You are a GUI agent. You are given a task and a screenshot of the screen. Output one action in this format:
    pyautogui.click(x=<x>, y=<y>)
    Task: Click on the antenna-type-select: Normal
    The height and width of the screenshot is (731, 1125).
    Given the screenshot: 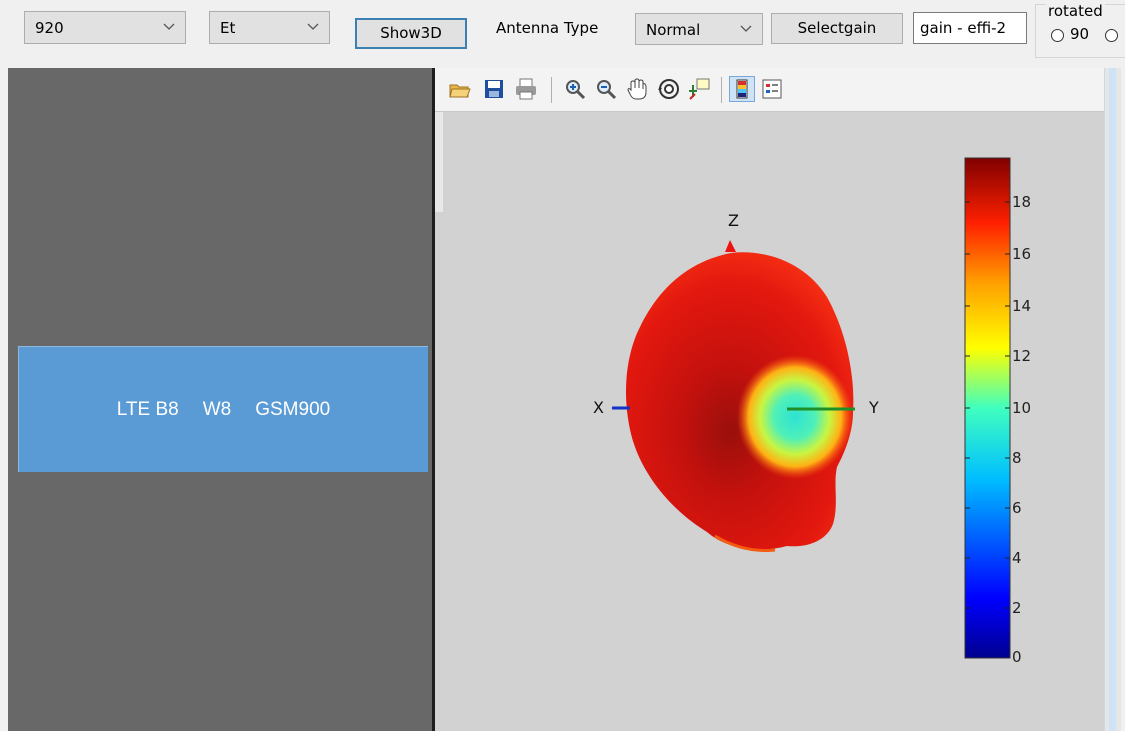 What is the action you would take?
    pyautogui.click(x=699, y=29)
    